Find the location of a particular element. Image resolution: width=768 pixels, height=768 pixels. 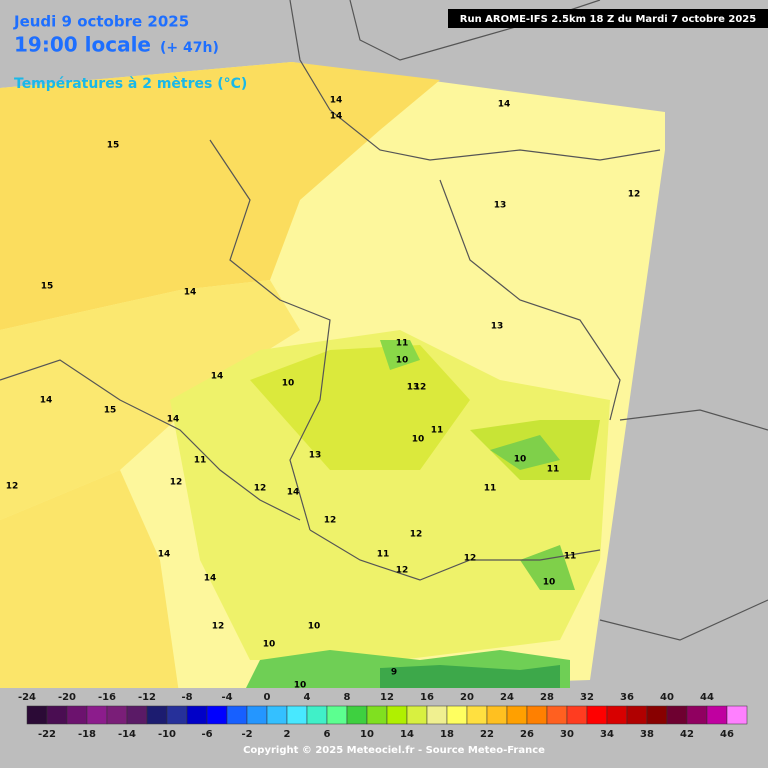

cold-spot is located at coordinates (525, 452).